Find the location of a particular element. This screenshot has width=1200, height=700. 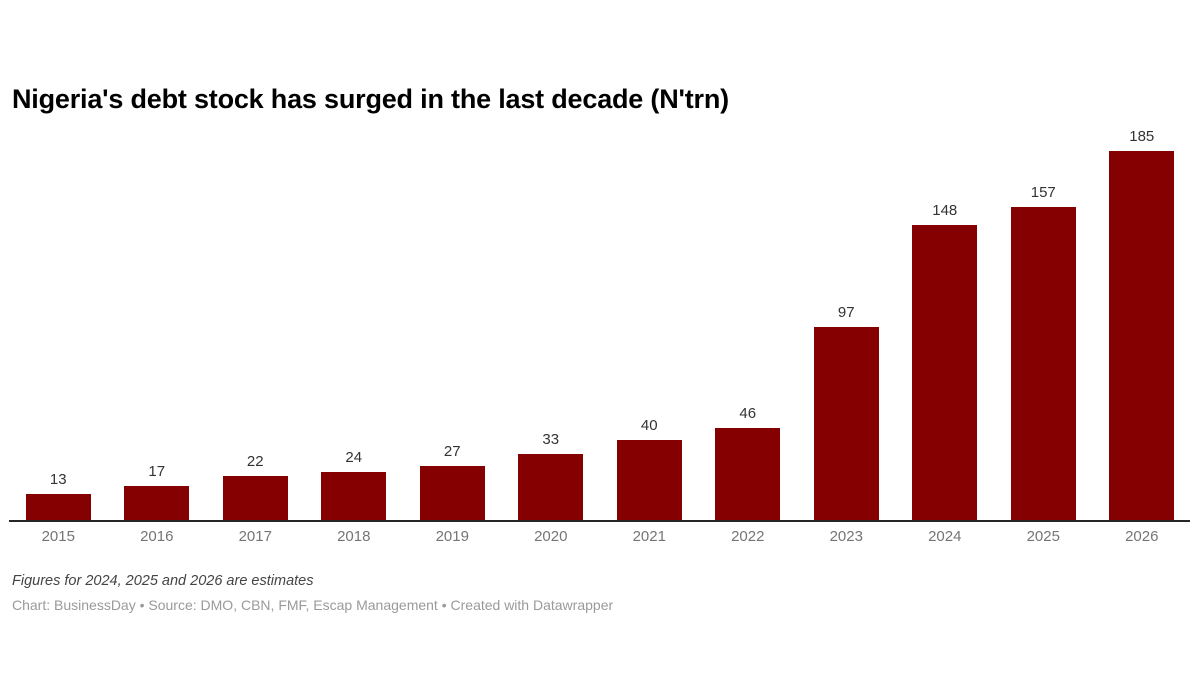

bar-column: 24 is located at coordinates (354, 323).